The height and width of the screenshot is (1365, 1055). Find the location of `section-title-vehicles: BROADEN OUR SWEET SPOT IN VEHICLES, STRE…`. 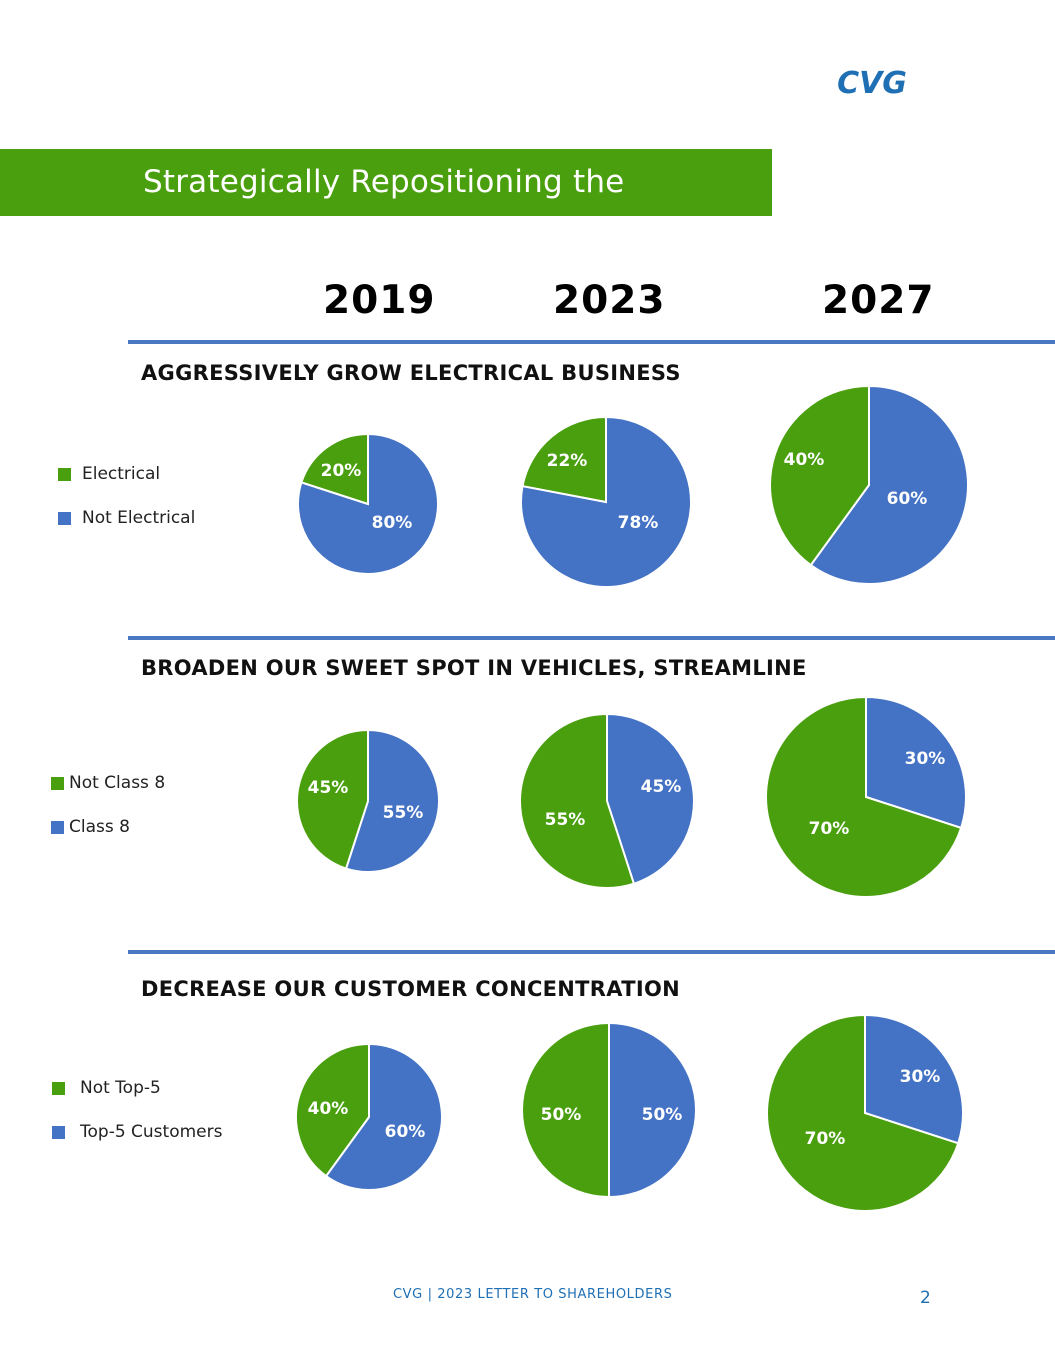

section-title-vehicles: BROADEN OUR SWEET SPOT IN VEHICLES, STRE… is located at coordinates (474, 668).